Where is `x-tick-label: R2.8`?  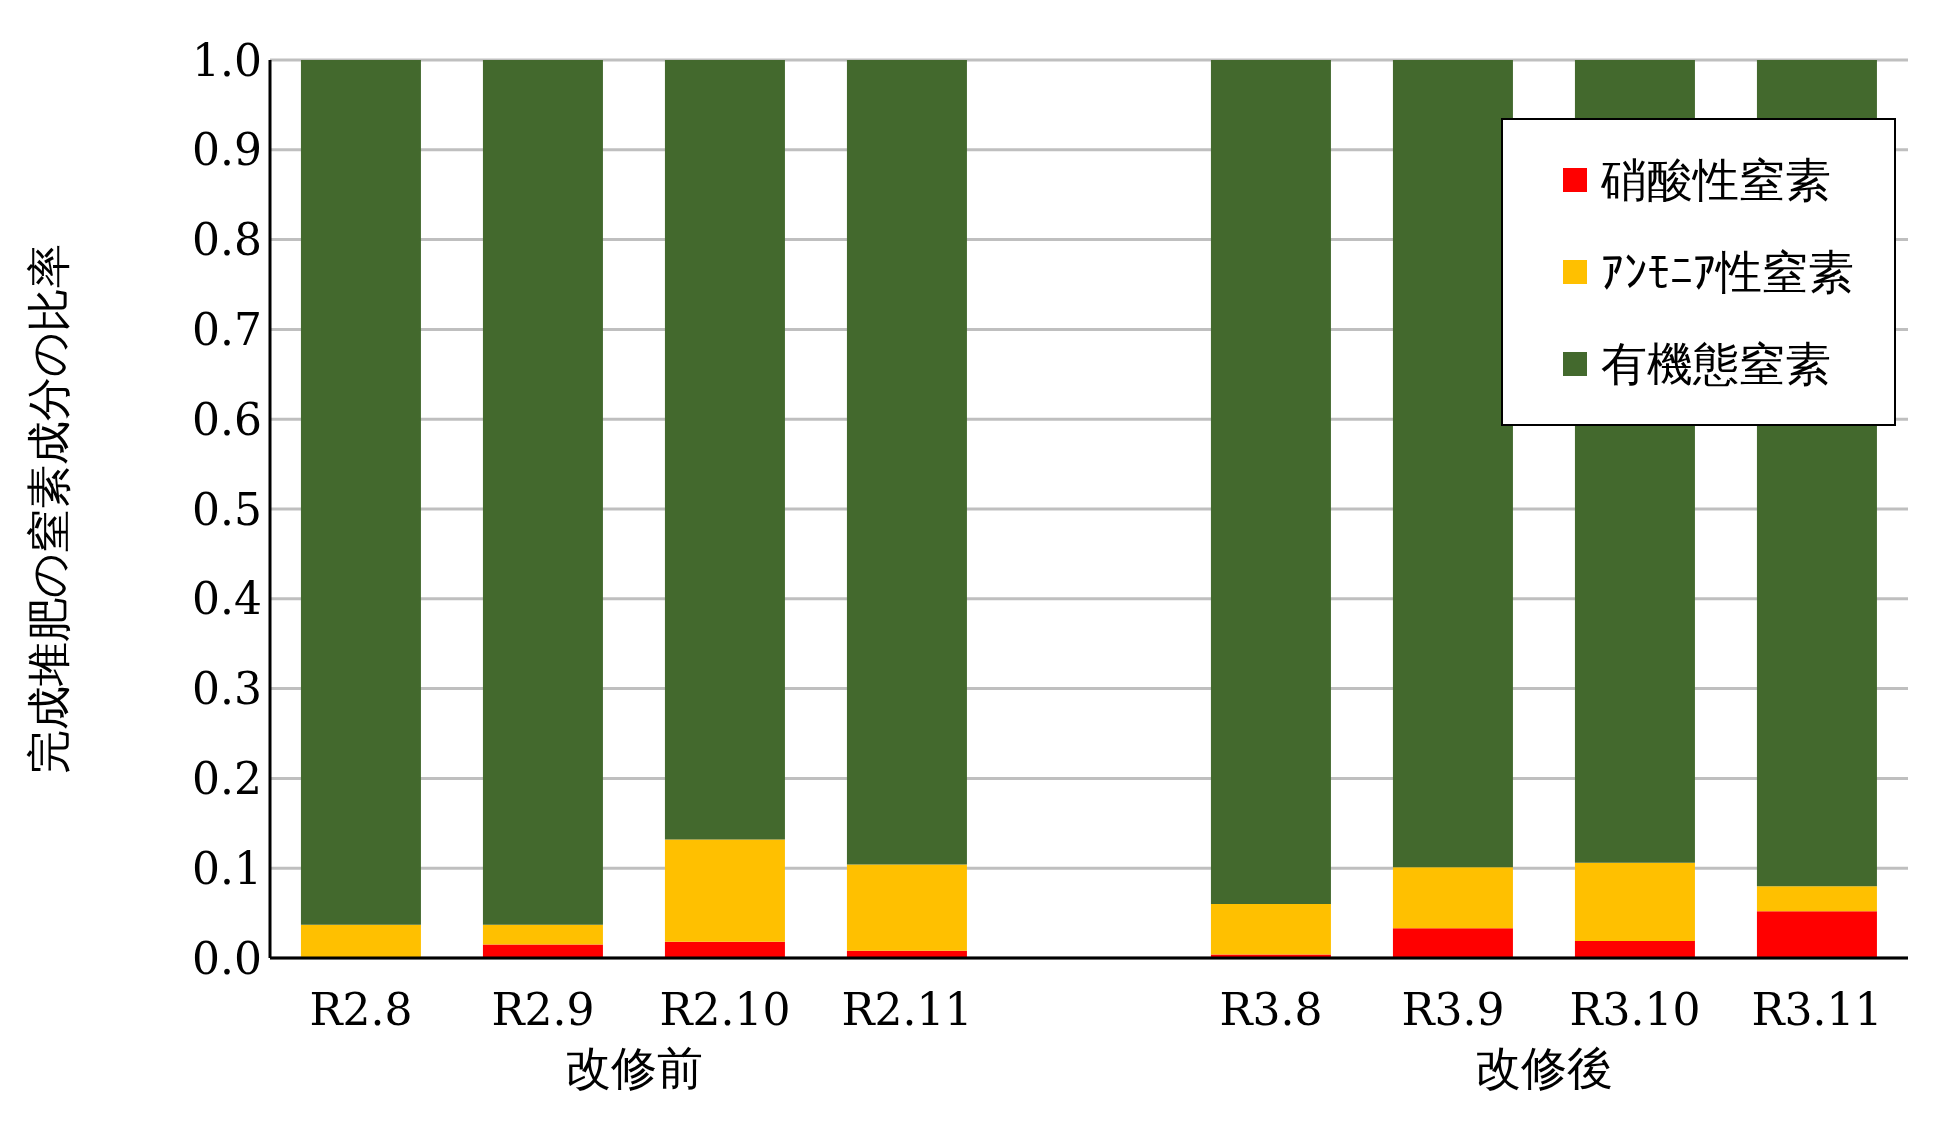
x-tick-label: R2.8 is located at coordinates (361, 1010).